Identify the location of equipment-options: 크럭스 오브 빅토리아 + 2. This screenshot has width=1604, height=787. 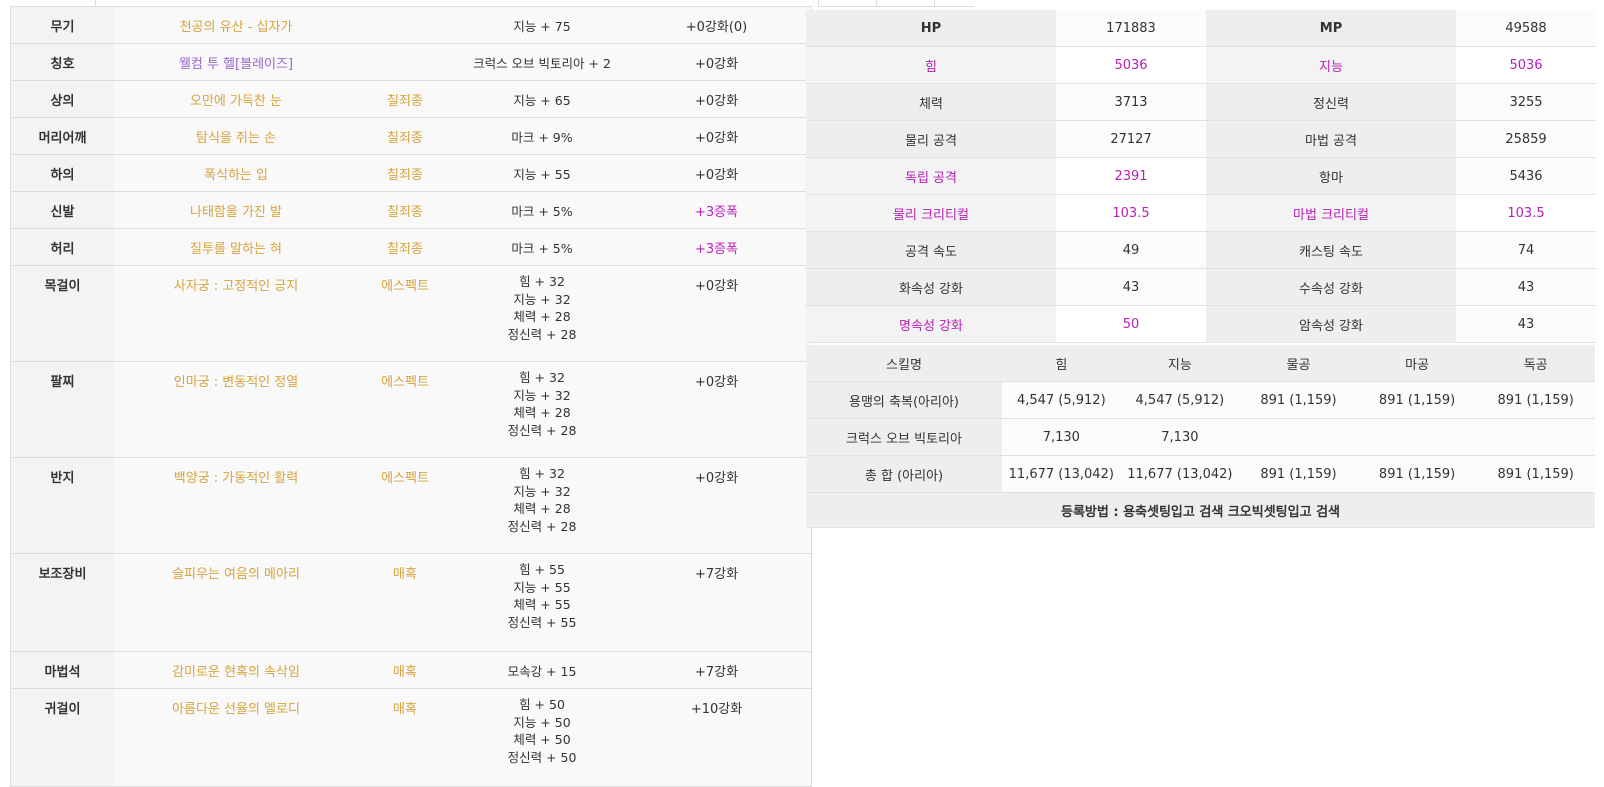
(542, 62).